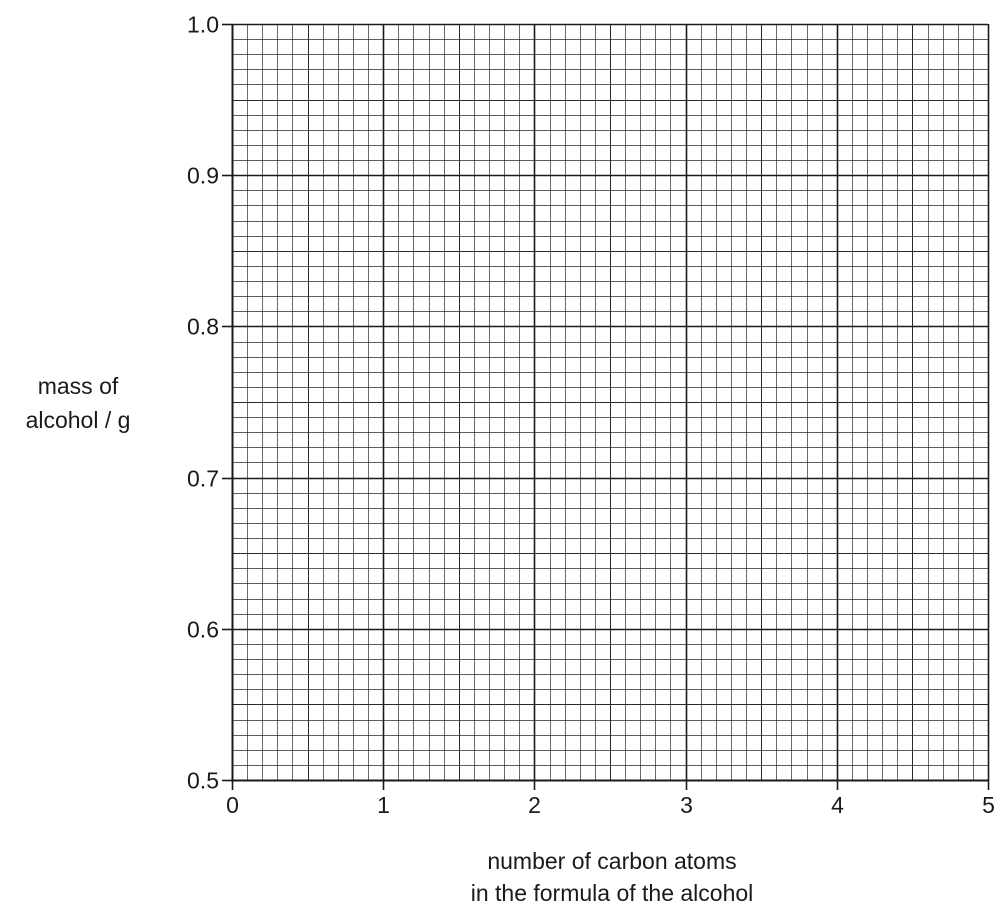  I want to click on y-tick-label: 0.5, so click(203, 781).